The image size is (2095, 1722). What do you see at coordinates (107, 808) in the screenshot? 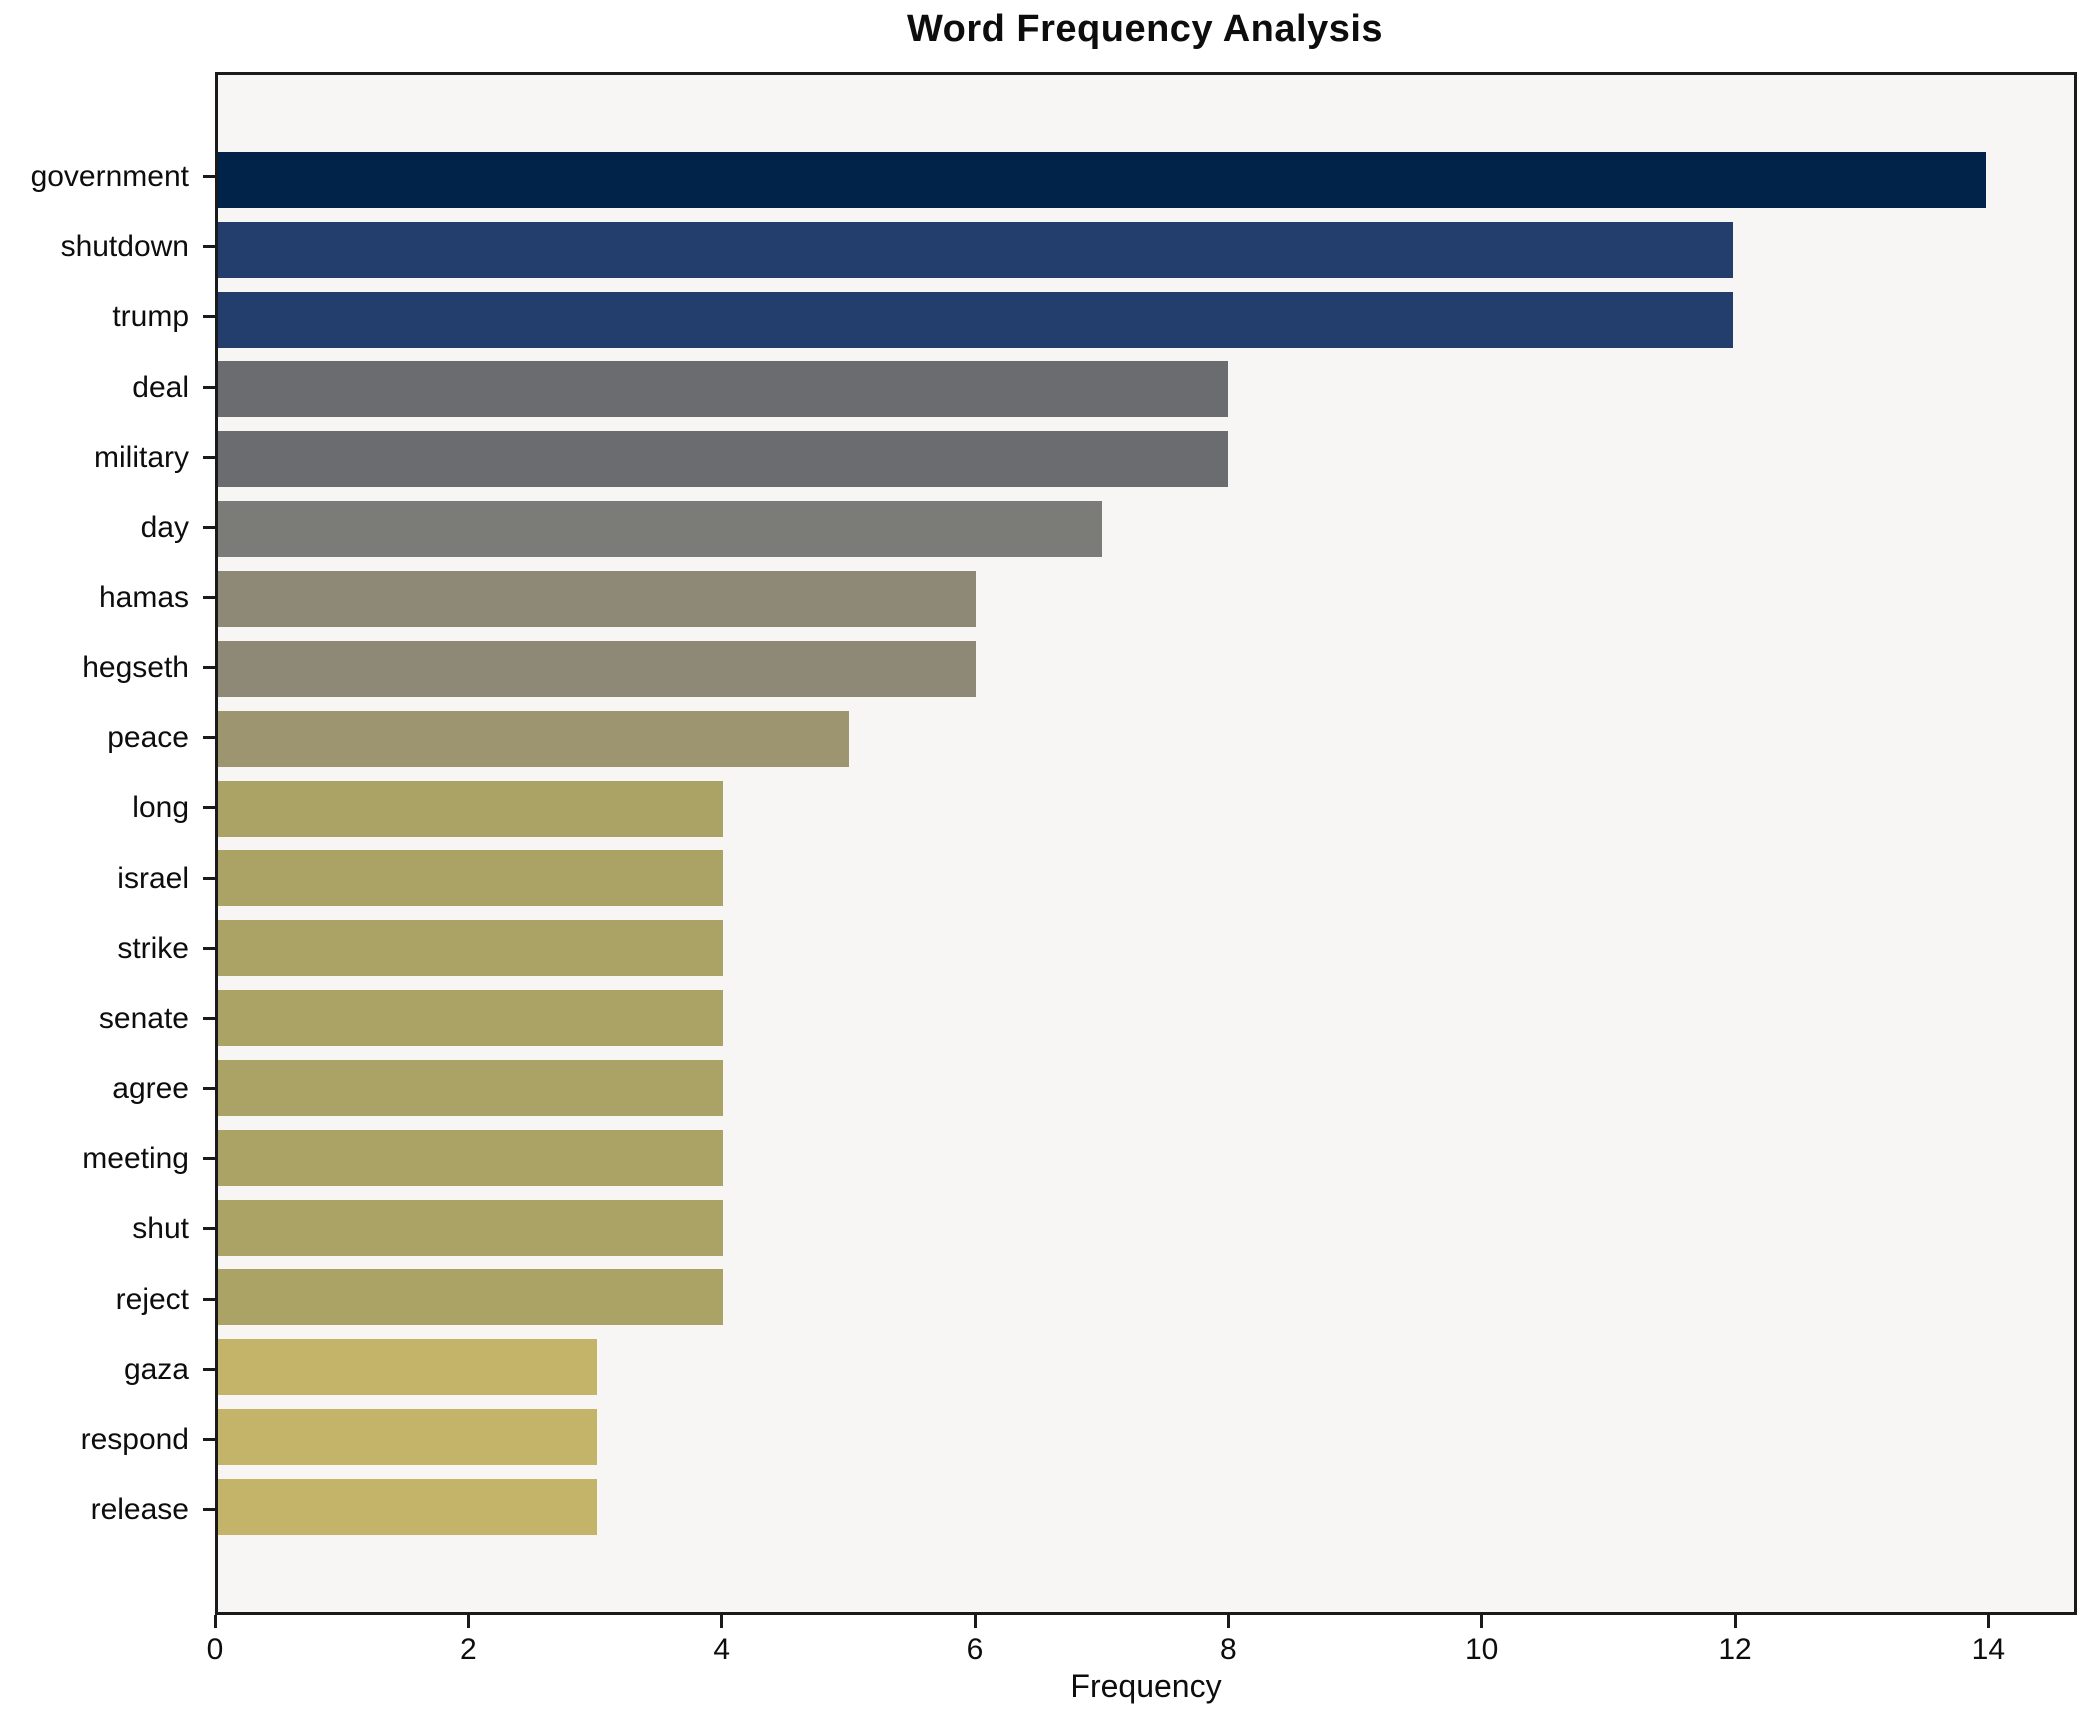
I see `y-label-row: long` at bounding box center [107, 808].